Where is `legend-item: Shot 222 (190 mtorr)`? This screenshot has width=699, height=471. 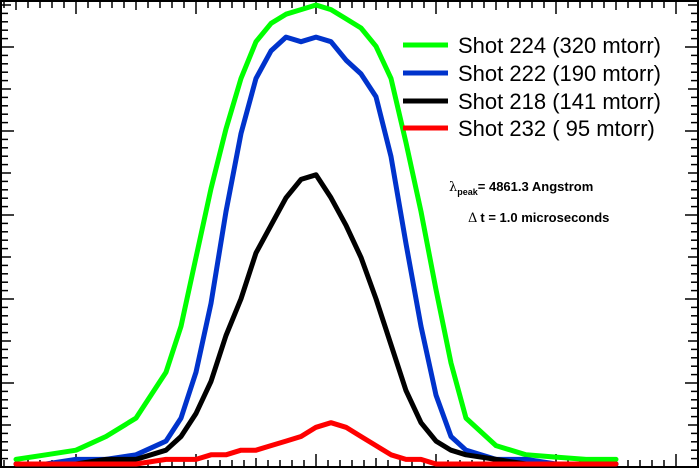 legend-item: Shot 222 (190 mtorr) is located at coordinates (532, 73).